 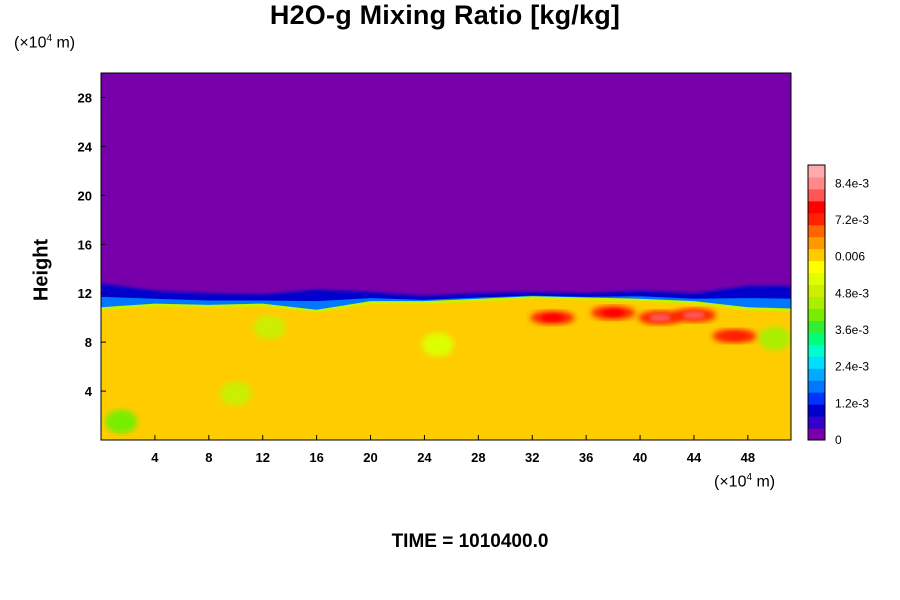 What do you see at coordinates (478, 457) in the screenshot?
I see `x-tick-label: 28` at bounding box center [478, 457].